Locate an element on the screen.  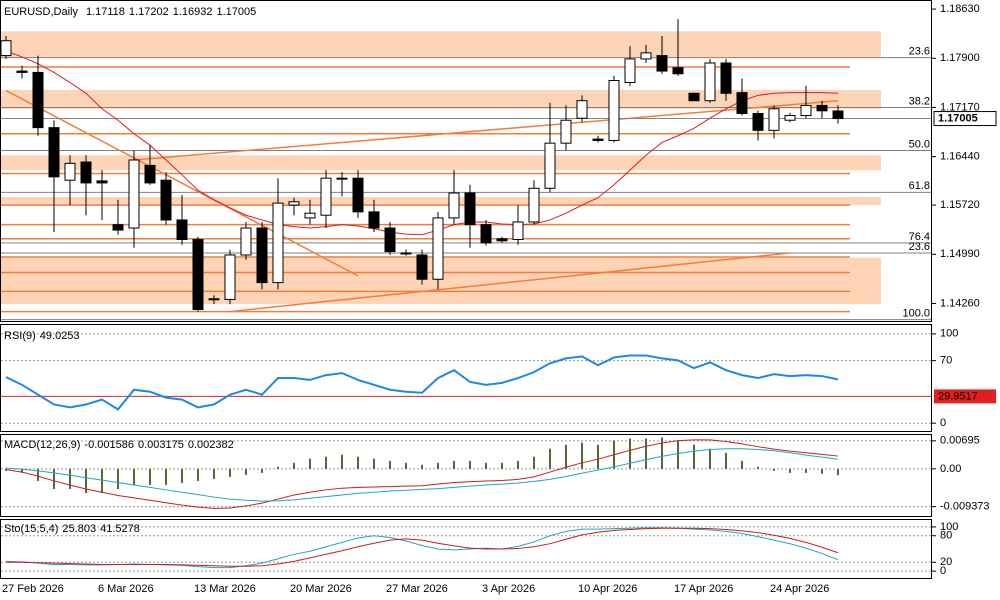
level-label: 29.9517 is located at coordinates (958, 396).